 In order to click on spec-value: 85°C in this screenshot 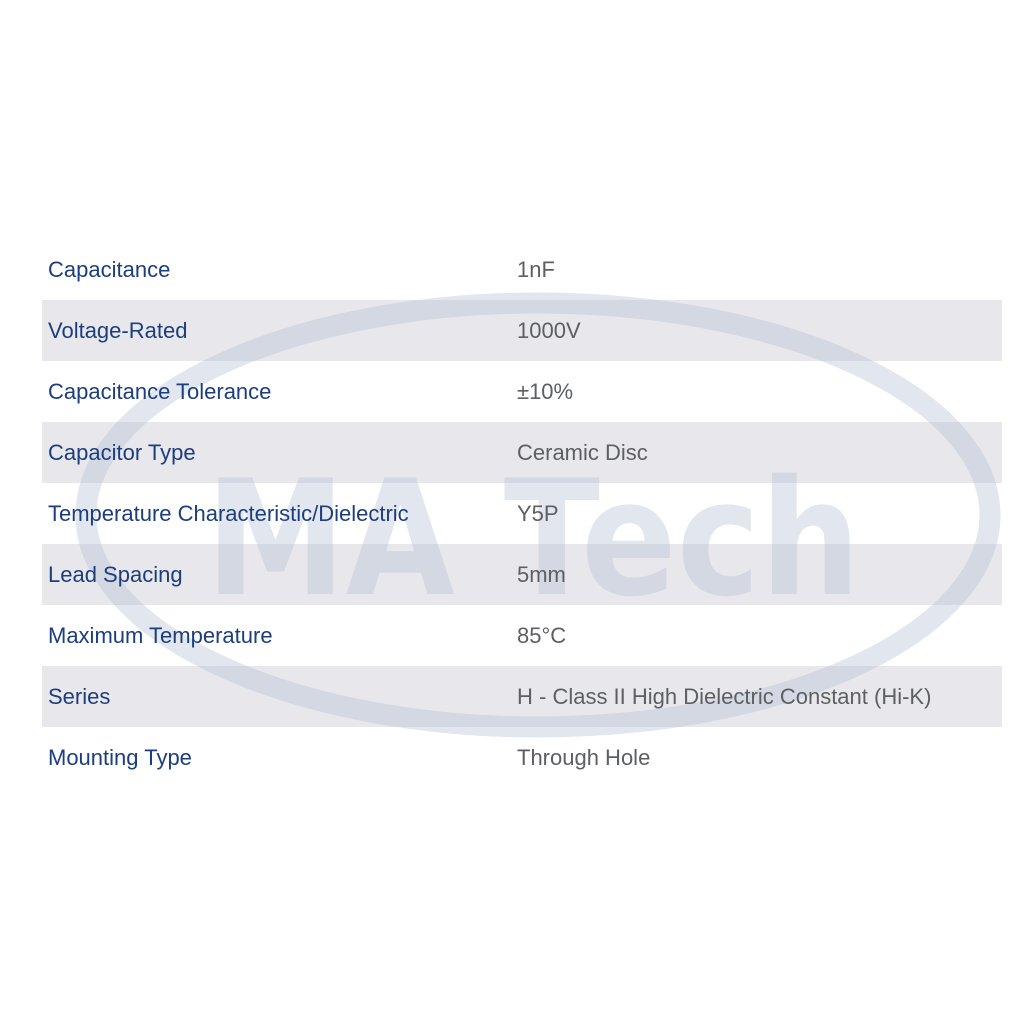, I will do `click(542, 635)`.